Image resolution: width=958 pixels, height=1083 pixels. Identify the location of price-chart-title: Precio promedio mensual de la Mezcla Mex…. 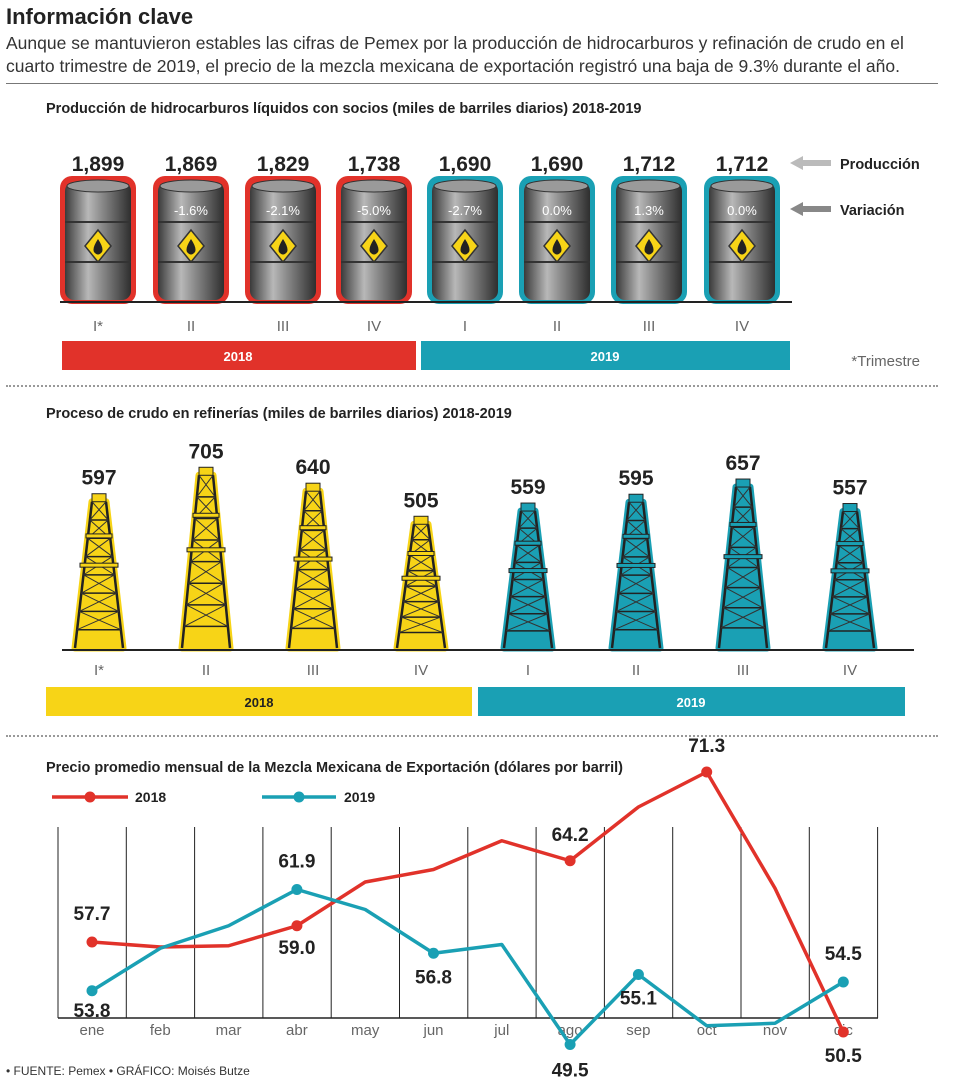
(334, 768).